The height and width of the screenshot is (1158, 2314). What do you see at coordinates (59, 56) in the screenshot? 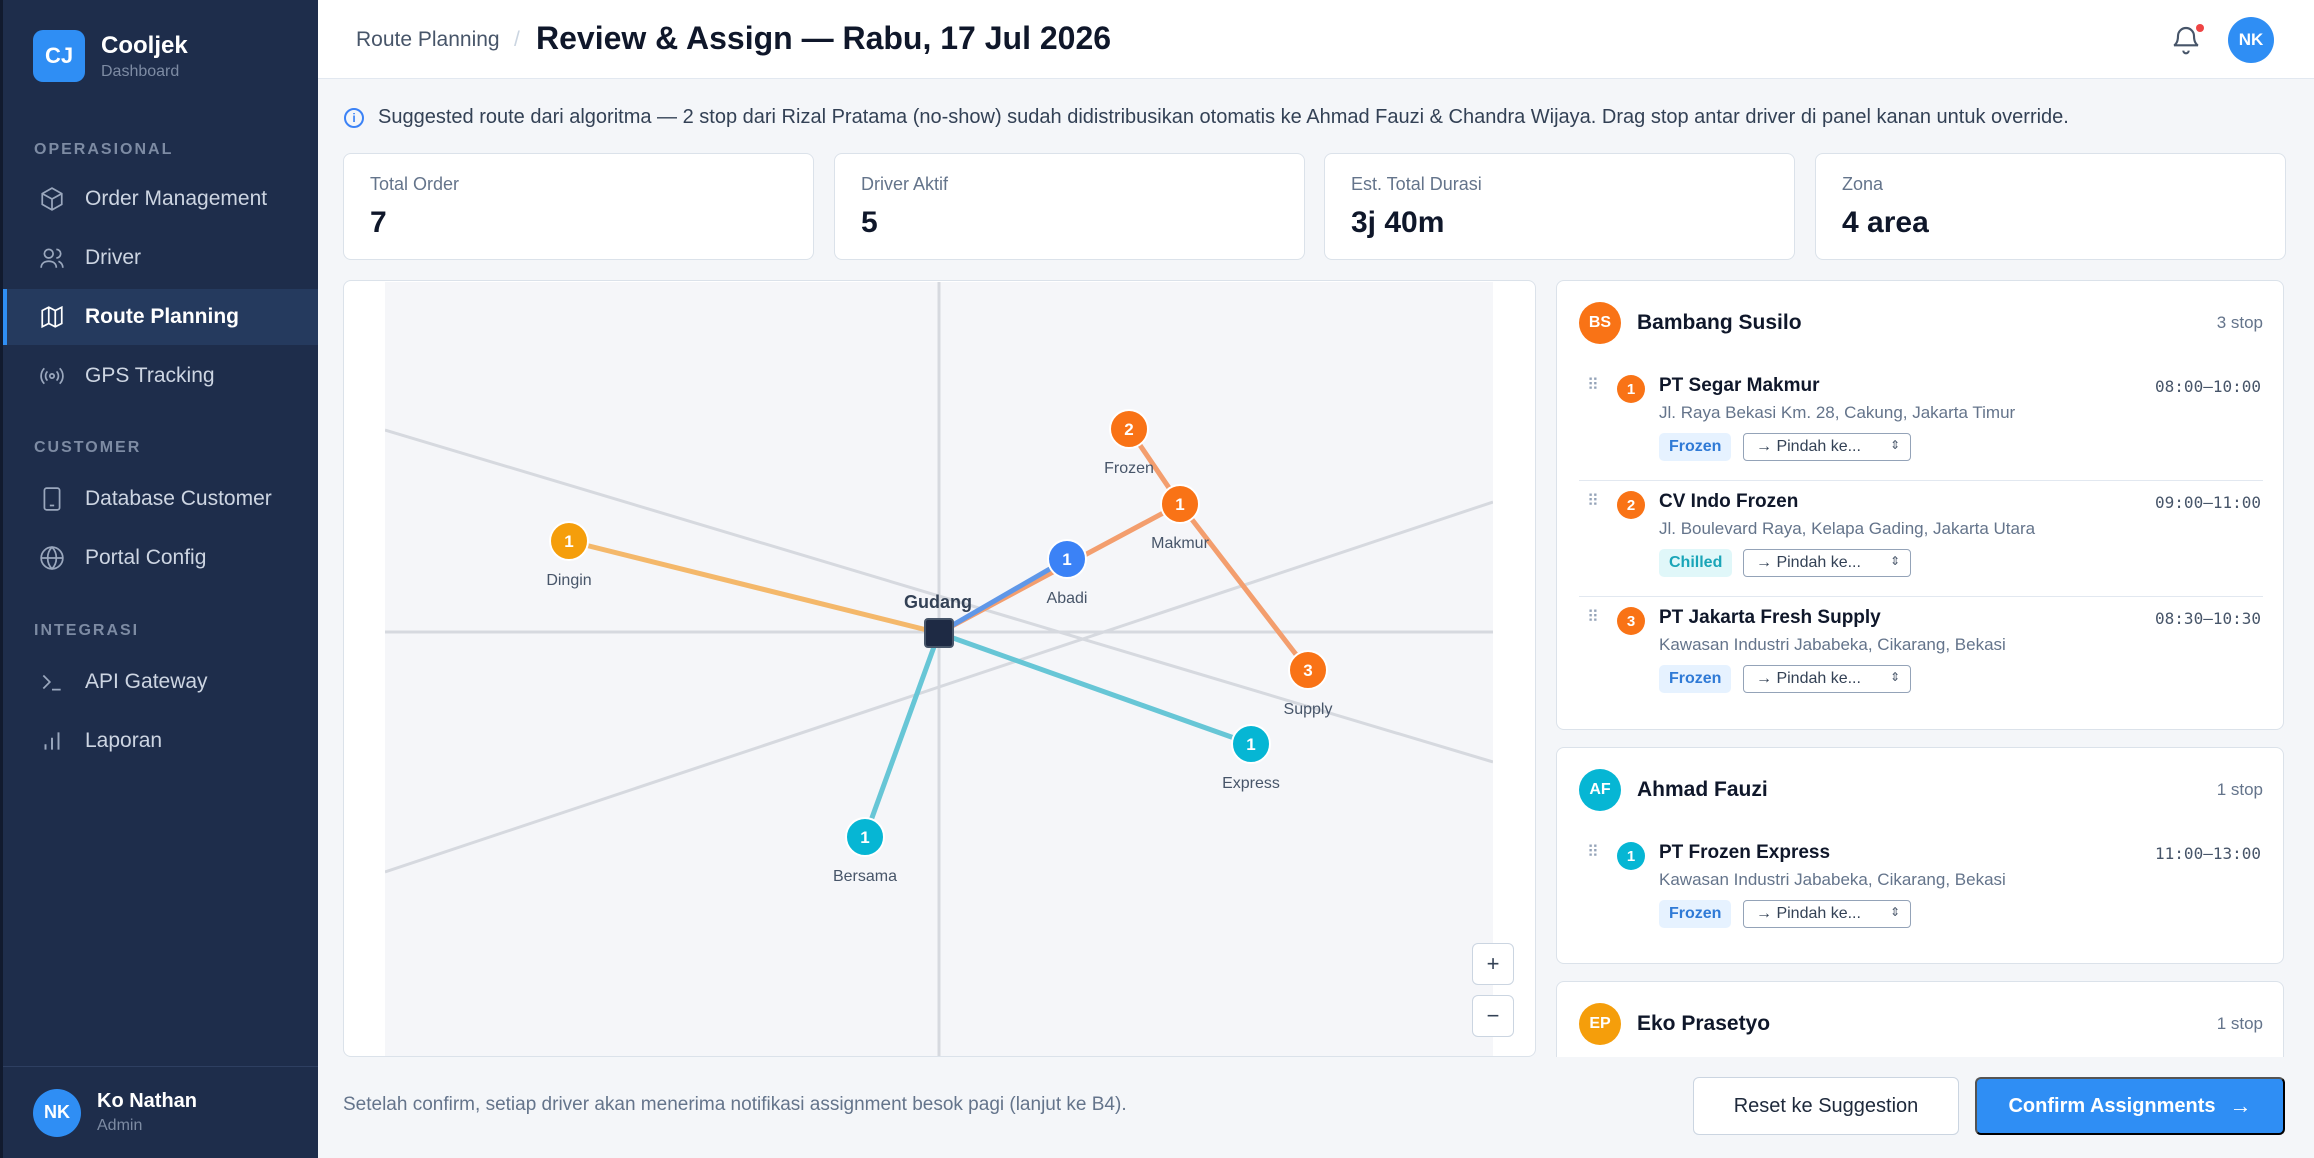
I see `brand-logo: CJ` at bounding box center [59, 56].